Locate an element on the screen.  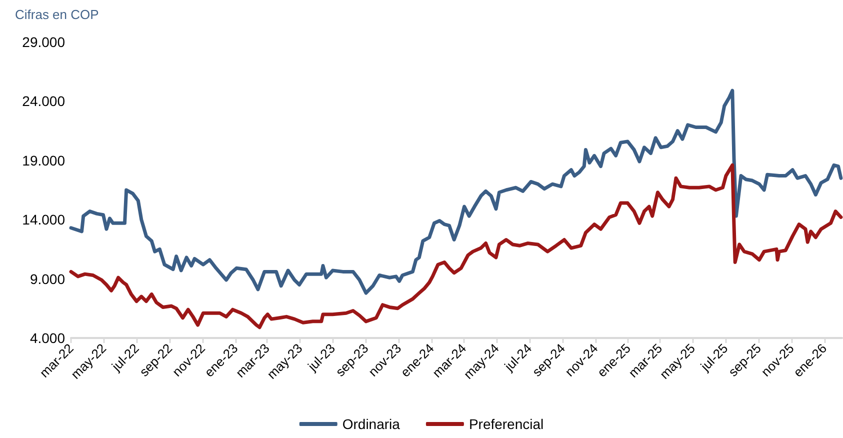
y-tick-label: 29.000 is located at coordinates (44, 42).